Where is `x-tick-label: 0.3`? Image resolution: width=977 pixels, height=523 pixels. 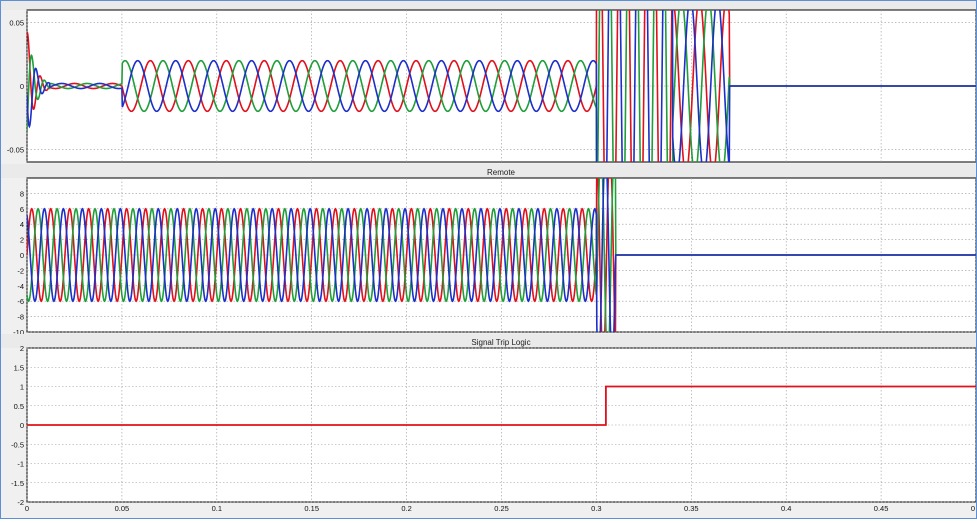
x-tick-label: 0.3 is located at coordinates (596, 508).